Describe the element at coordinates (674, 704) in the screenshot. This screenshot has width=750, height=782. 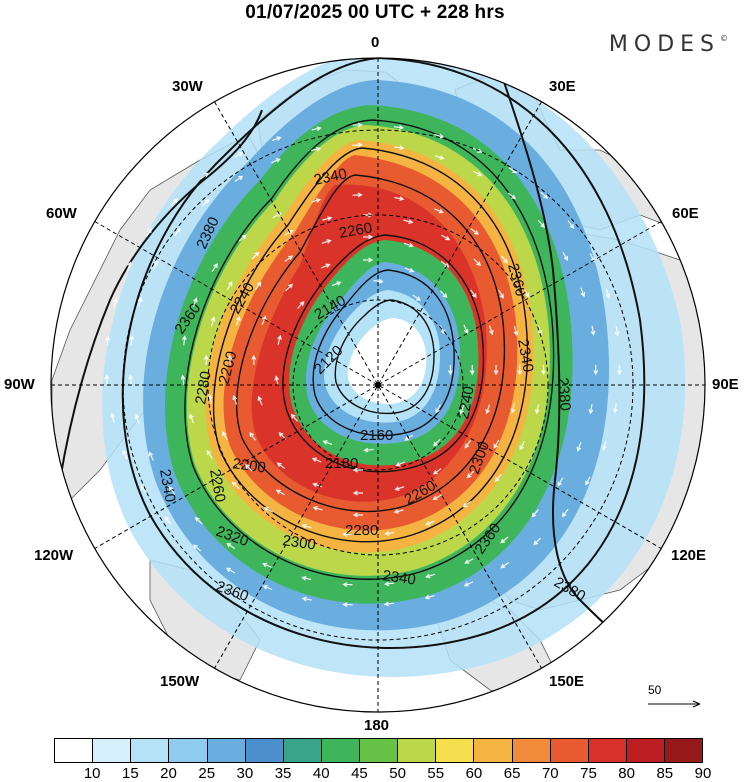
I see `wind-scale-arrow` at that location.